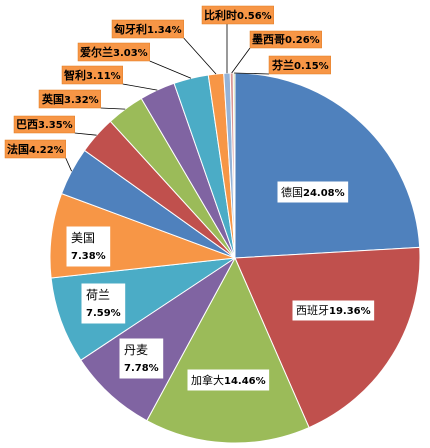  What do you see at coordinates (103, 303) in the screenshot?
I see `label-e88db7e585b0: 荷兰 7.59%` at bounding box center [103, 303].